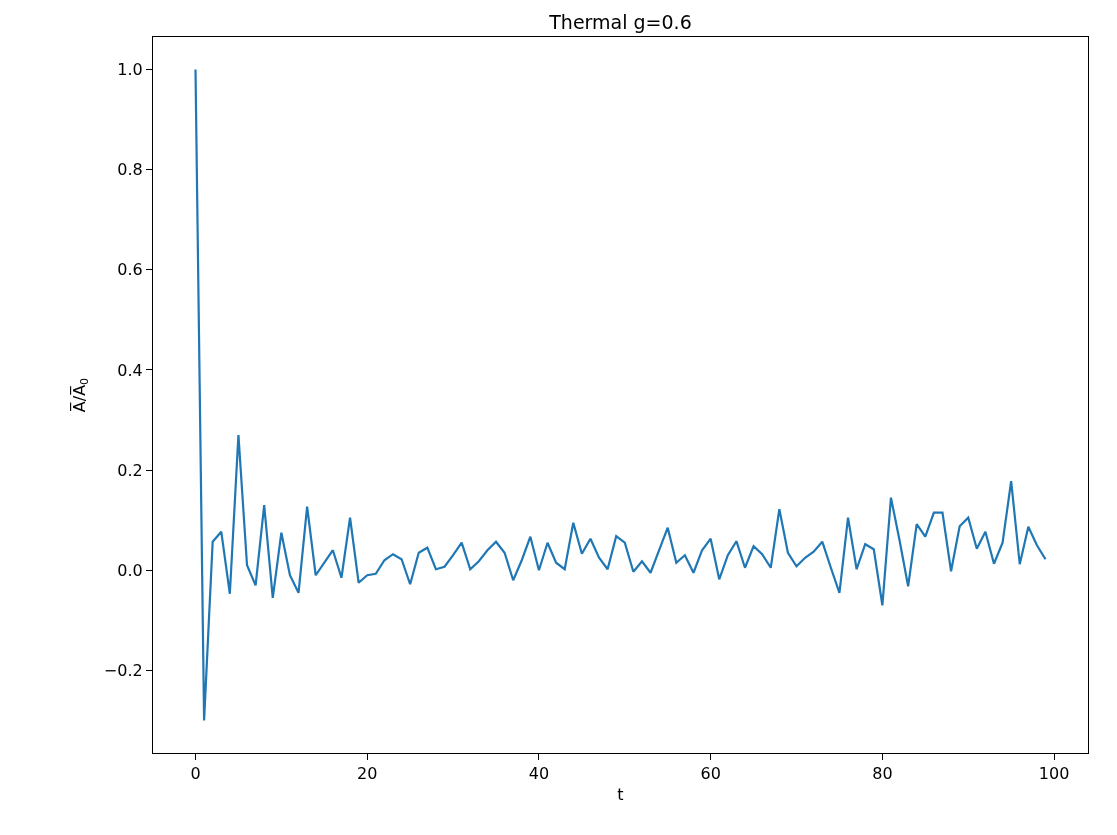 Image resolution: width=1117 pixels, height=835 pixels. What do you see at coordinates (620, 21) in the screenshot?
I see `chart-title: Thermal g=0.6` at bounding box center [620, 21].